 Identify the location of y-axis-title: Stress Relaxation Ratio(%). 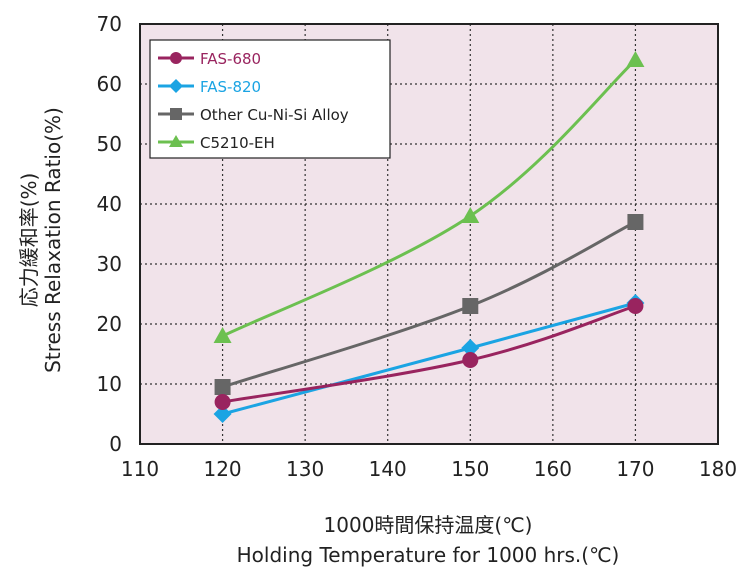
(53, 240).